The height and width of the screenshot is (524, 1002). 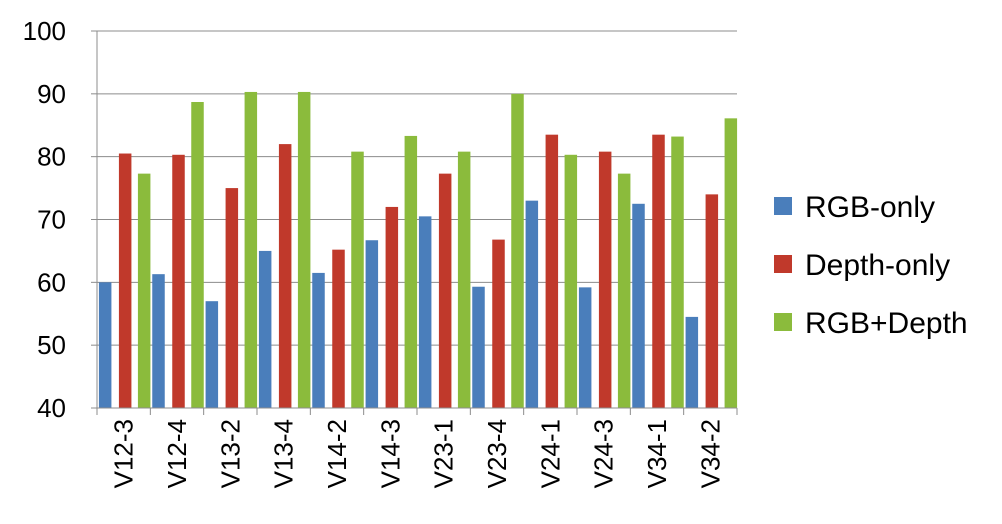 I want to click on y-tick-label: 60, so click(x=51, y=282).